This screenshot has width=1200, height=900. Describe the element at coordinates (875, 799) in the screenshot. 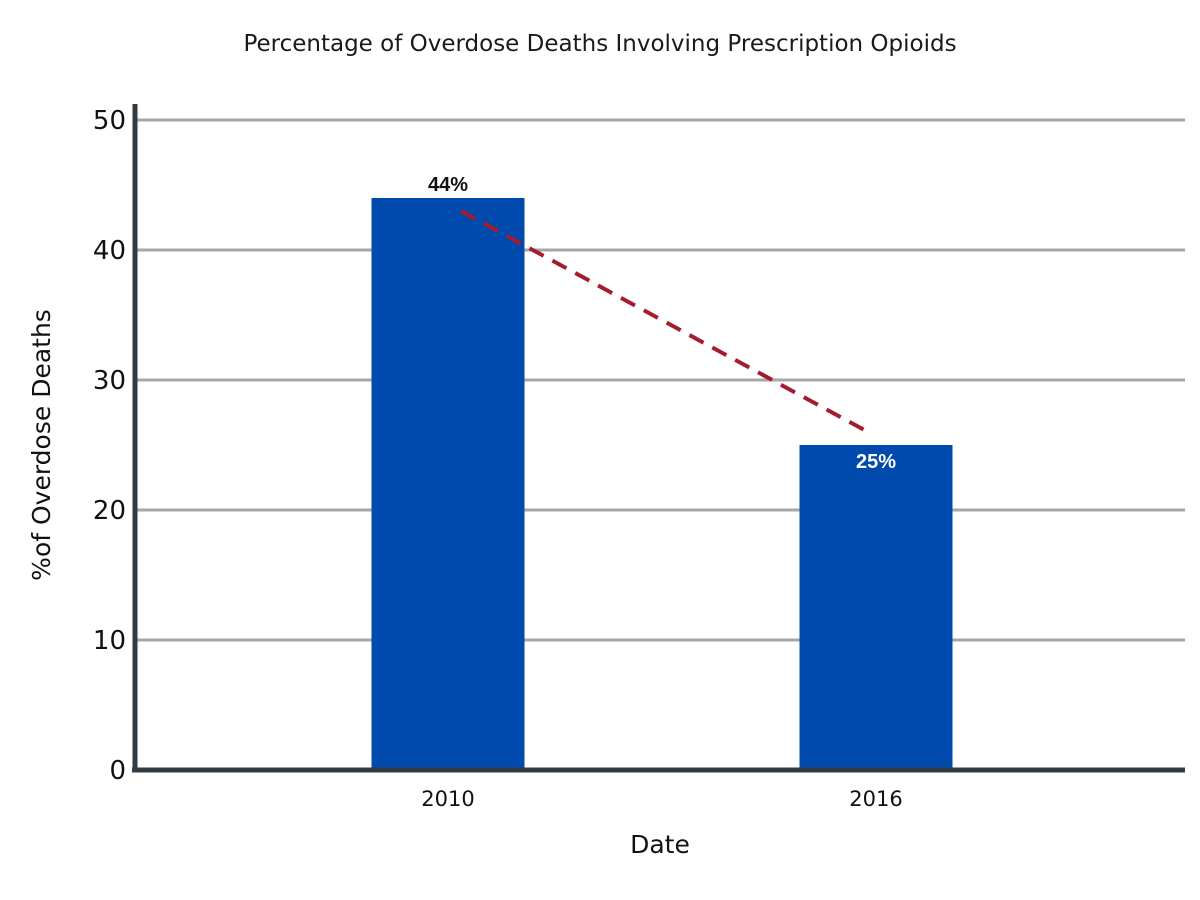

I see `x-tick-label-2016: 2016` at that location.